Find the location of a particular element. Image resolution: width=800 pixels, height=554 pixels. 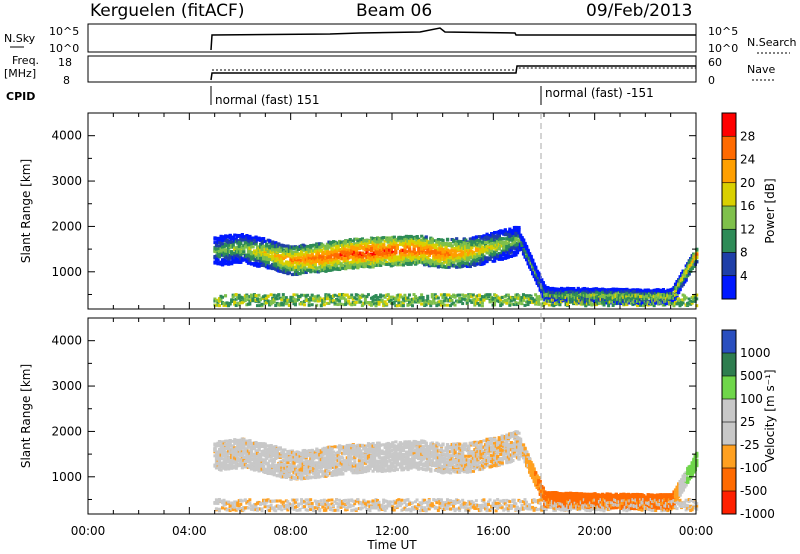

cpid-label: CPID is located at coordinates (20, 96).